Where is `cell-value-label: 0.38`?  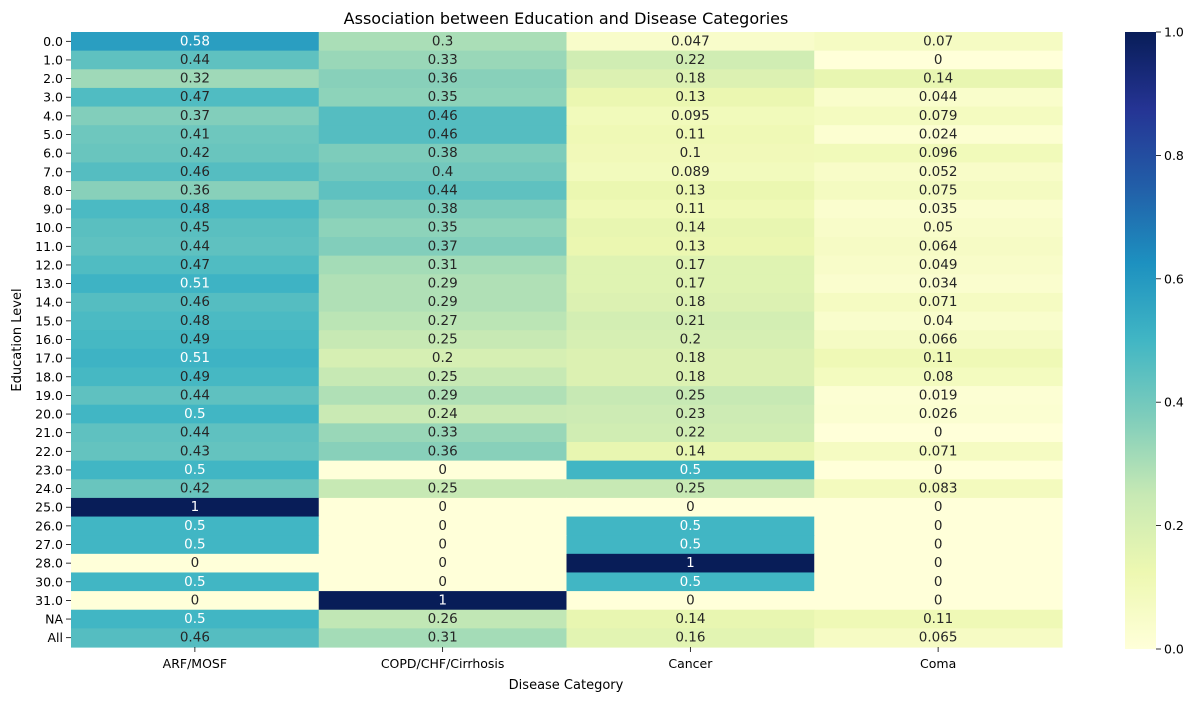 cell-value-label: 0.38 is located at coordinates (443, 209).